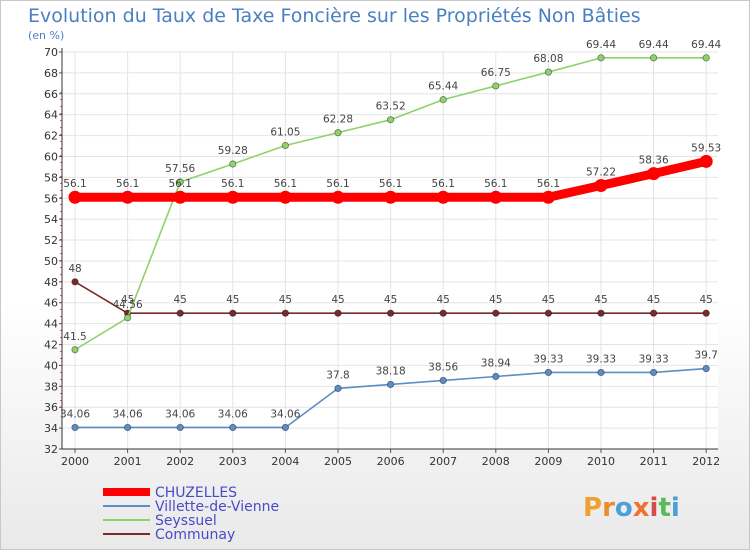 Image resolution: width=750 pixels, height=550 pixels. Describe the element at coordinates (51, 52) in the screenshot. I see `y-tick-label: 70` at that location.